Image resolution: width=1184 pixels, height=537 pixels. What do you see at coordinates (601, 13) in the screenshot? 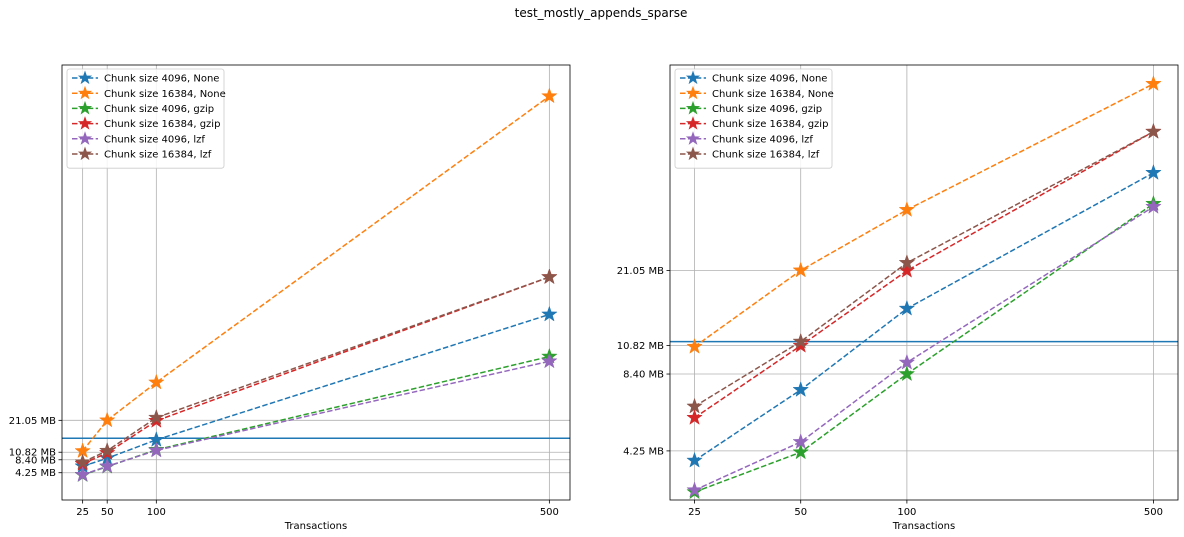
I see `figure-suptitle: test_mostly_appends_sparse` at bounding box center [601, 13].